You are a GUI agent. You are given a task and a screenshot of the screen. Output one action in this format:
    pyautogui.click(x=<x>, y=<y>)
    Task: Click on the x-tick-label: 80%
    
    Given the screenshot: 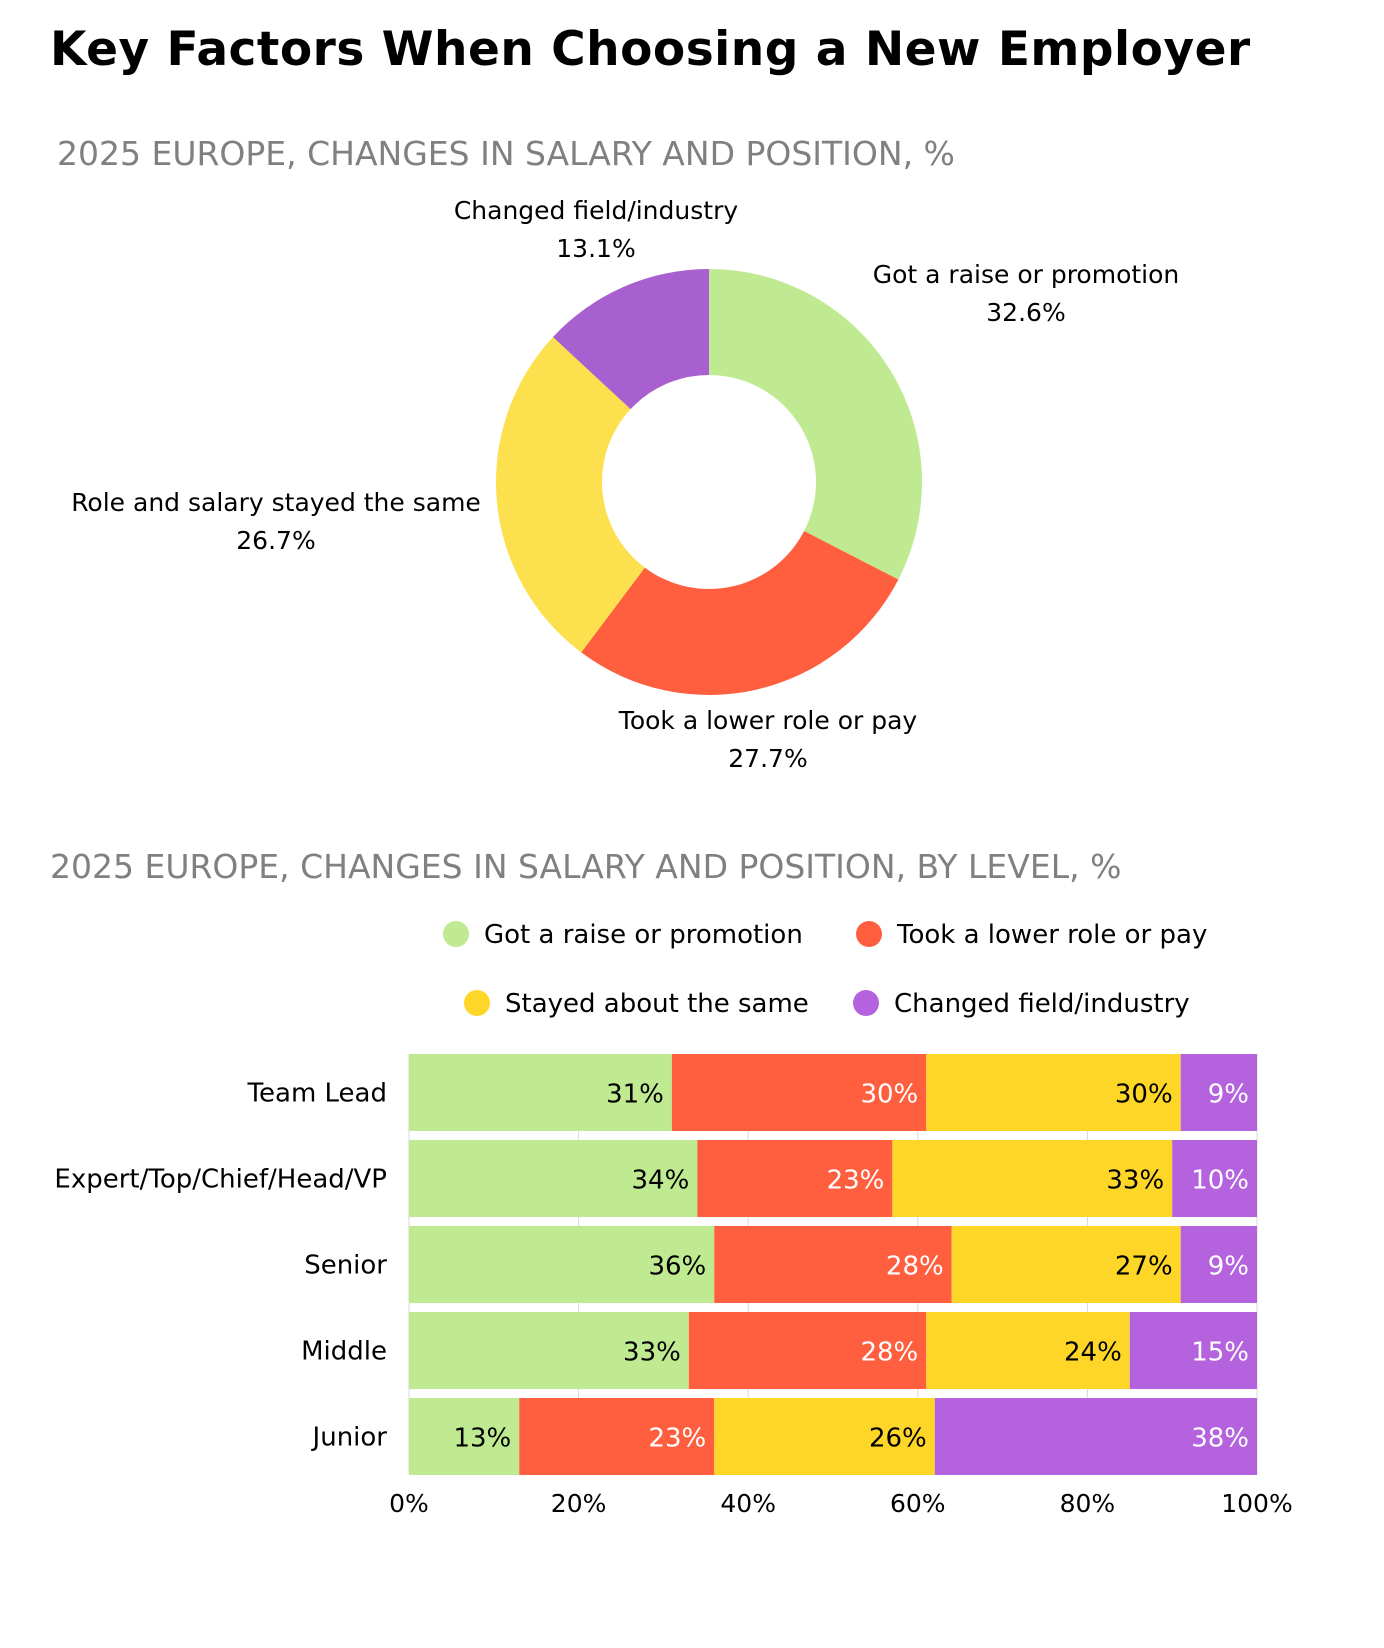 What is the action you would take?
    pyautogui.click(x=1088, y=1503)
    